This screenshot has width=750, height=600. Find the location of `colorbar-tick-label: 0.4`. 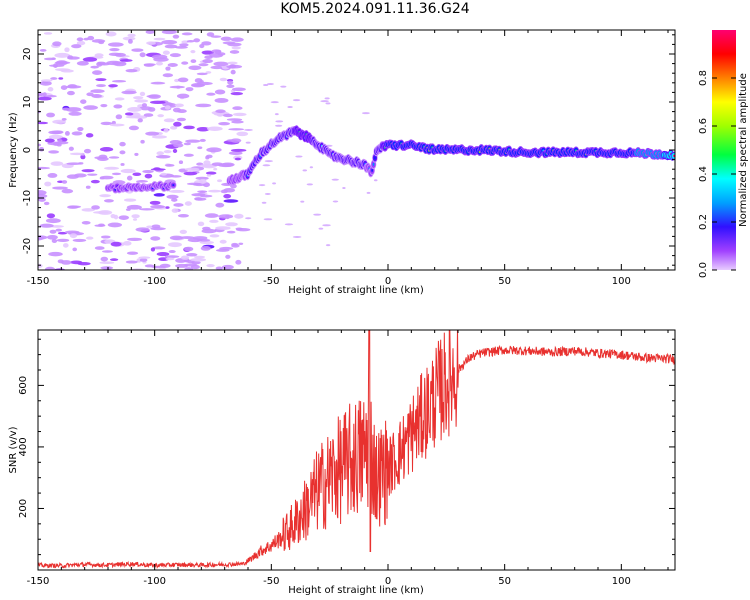

colorbar-tick-label: 0.4 is located at coordinates (703, 174).